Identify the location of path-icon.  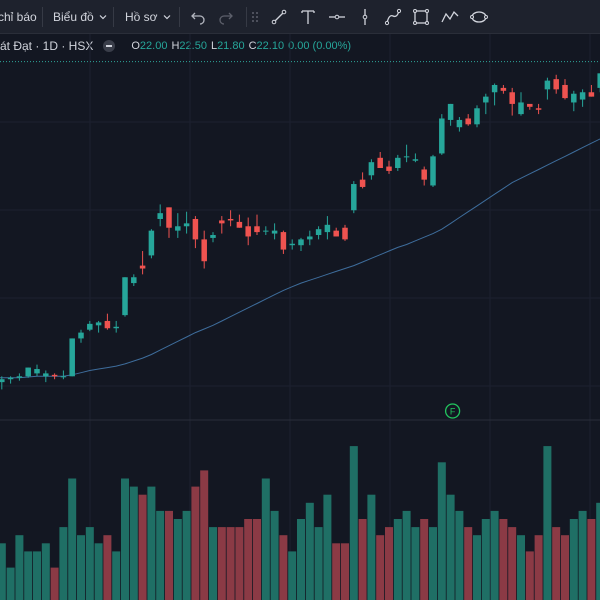
(393, 17).